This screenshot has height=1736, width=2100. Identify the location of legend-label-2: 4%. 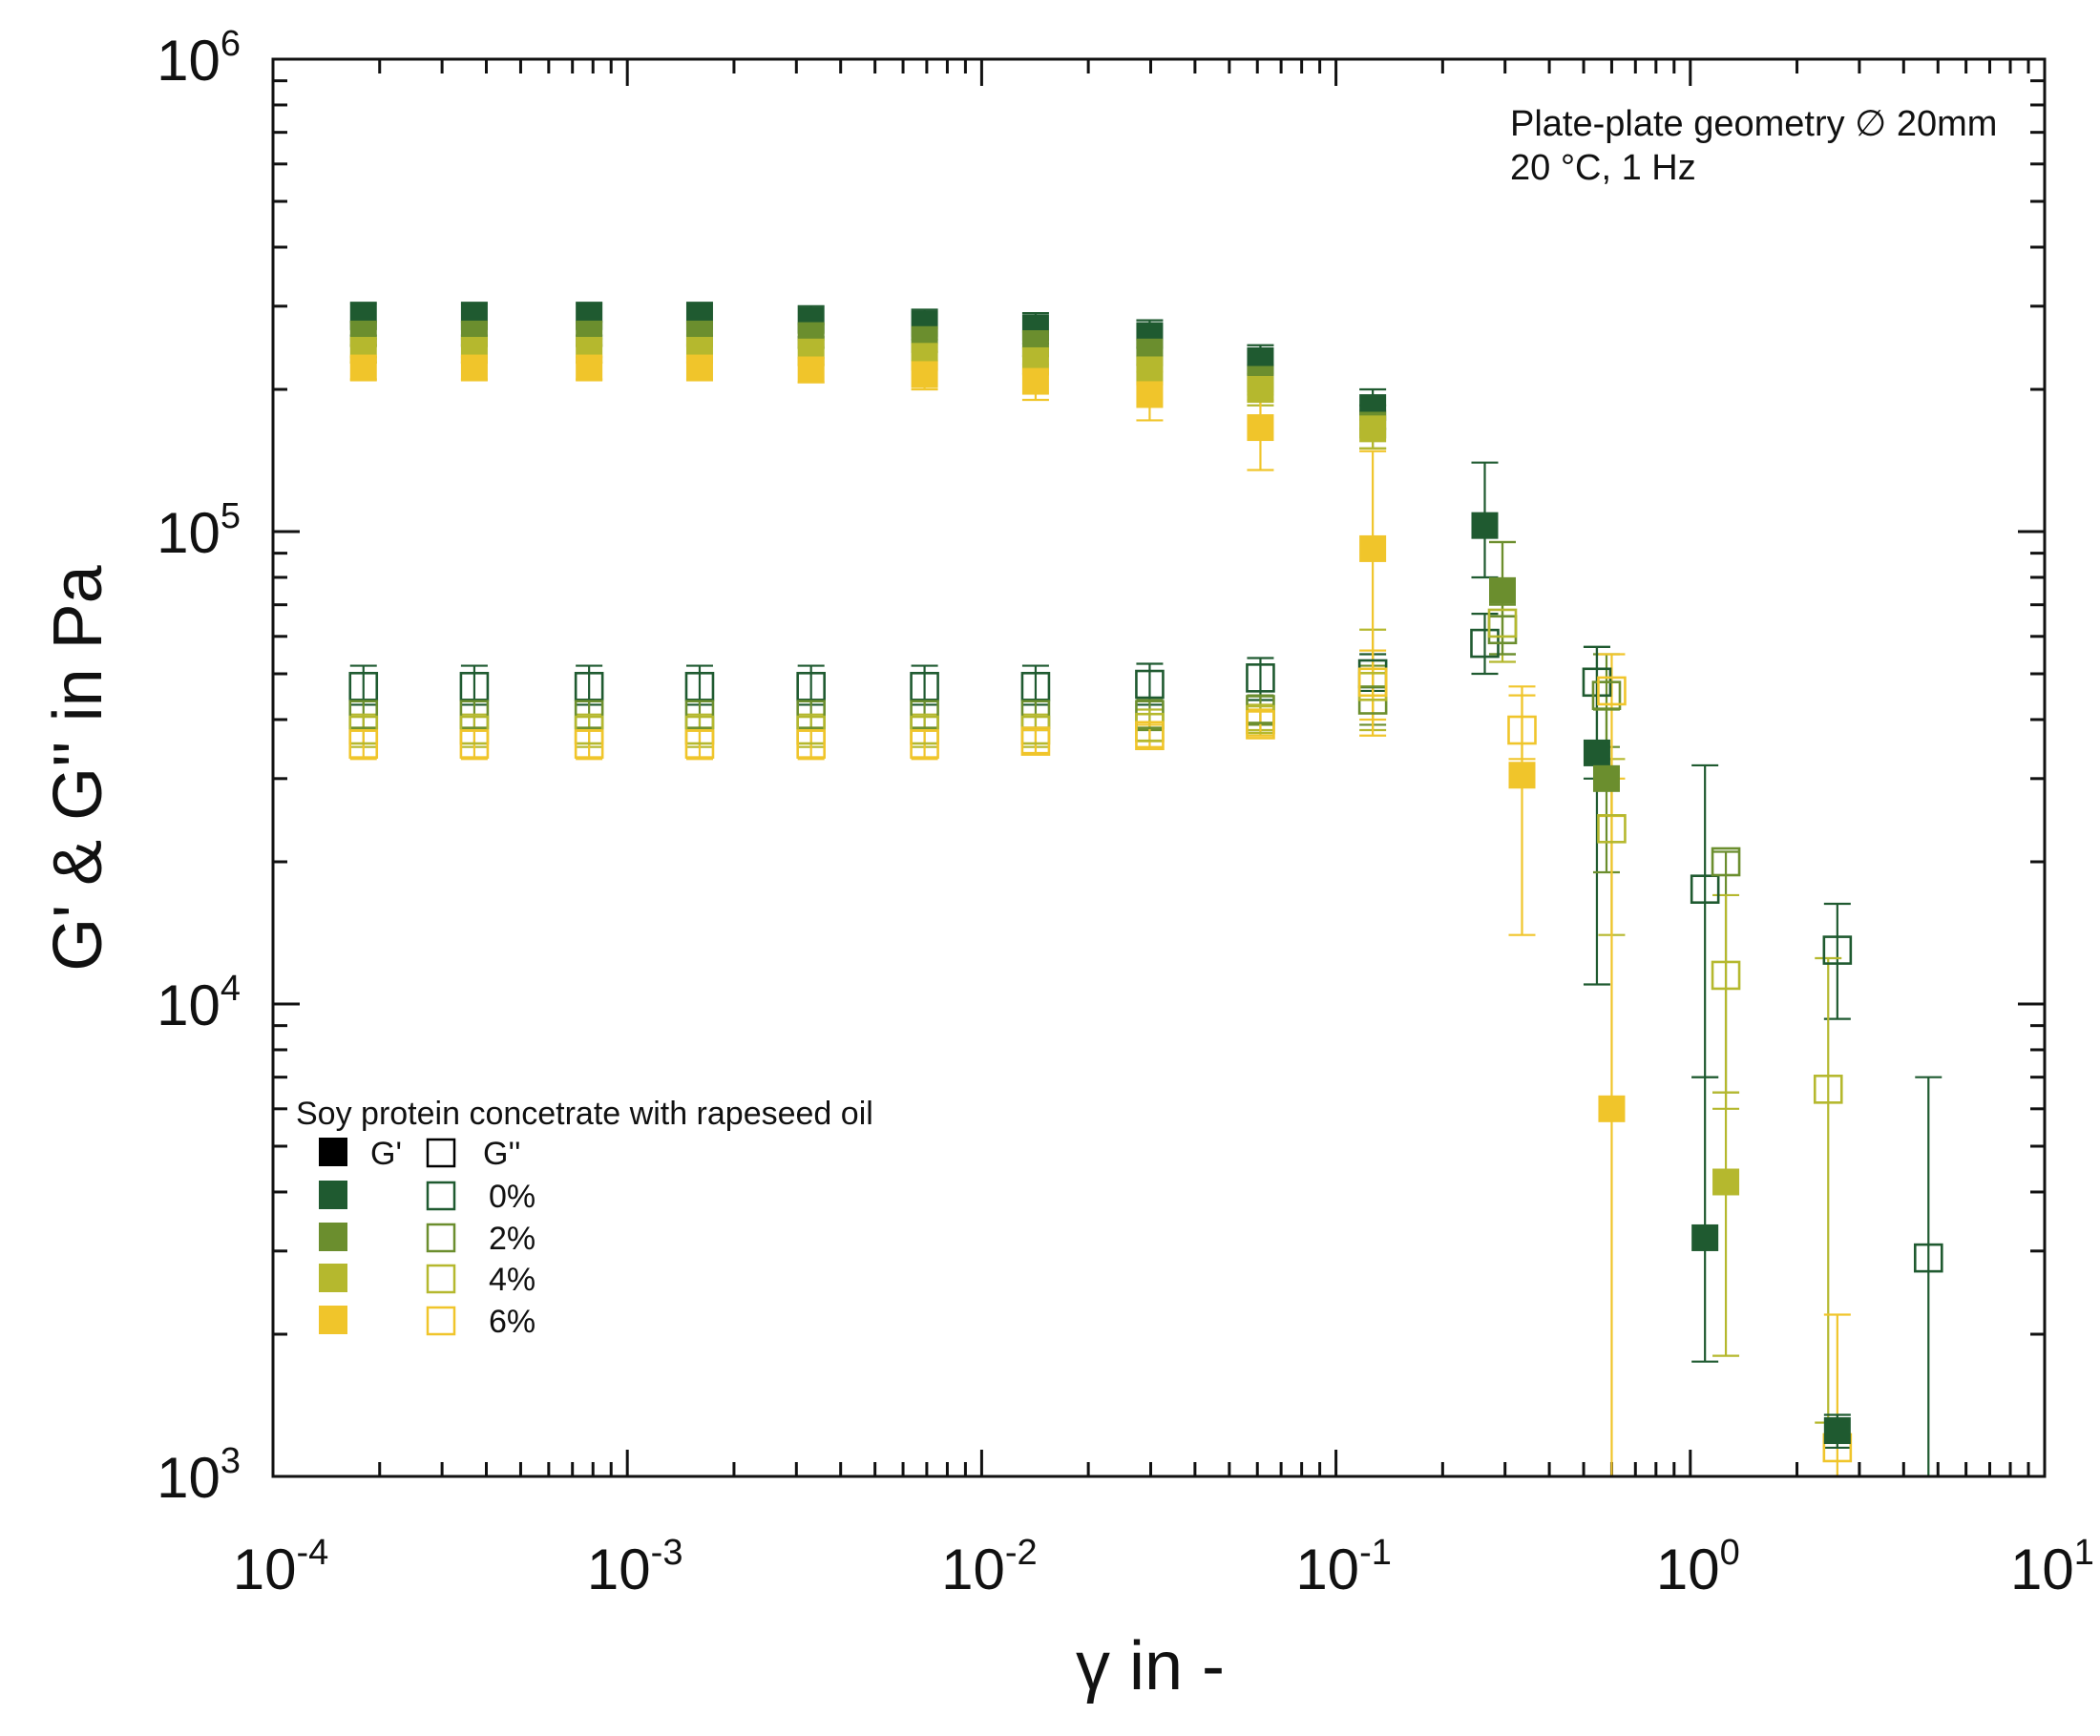
(512, 1280).